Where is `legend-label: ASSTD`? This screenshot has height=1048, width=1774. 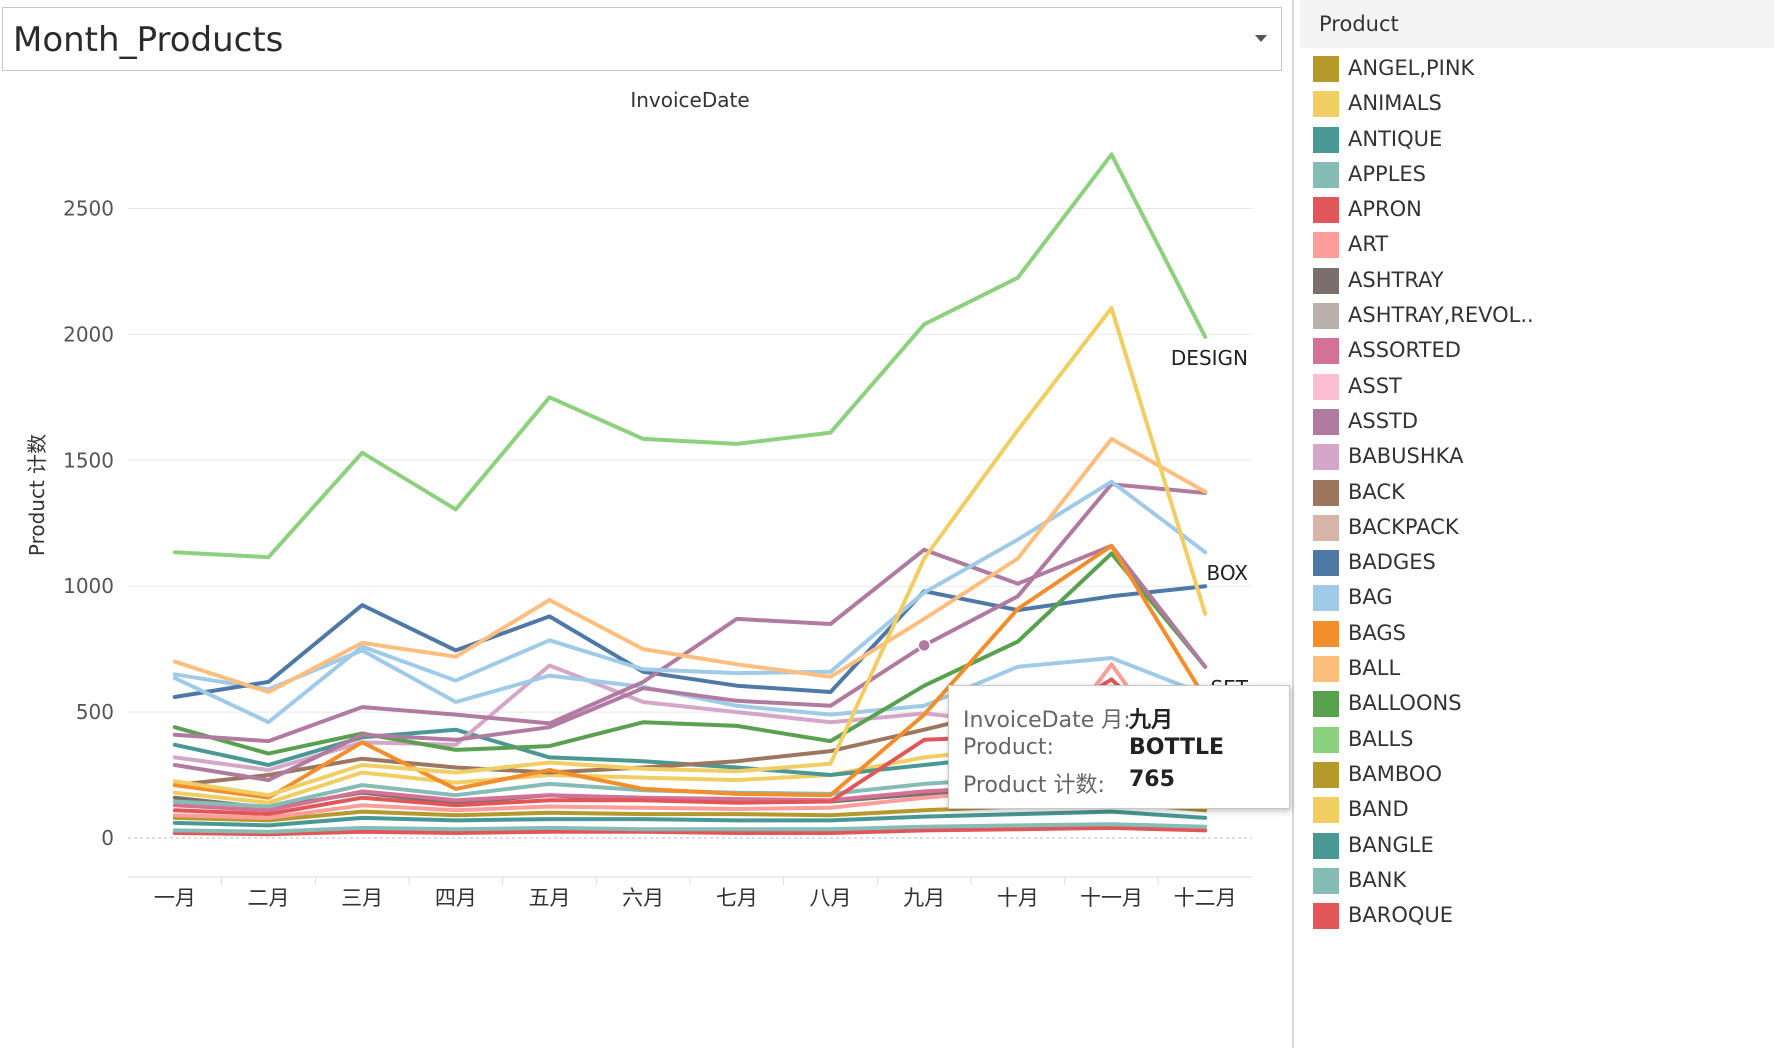
legend-label: ASSTD is located at coordinates (1383, 420).